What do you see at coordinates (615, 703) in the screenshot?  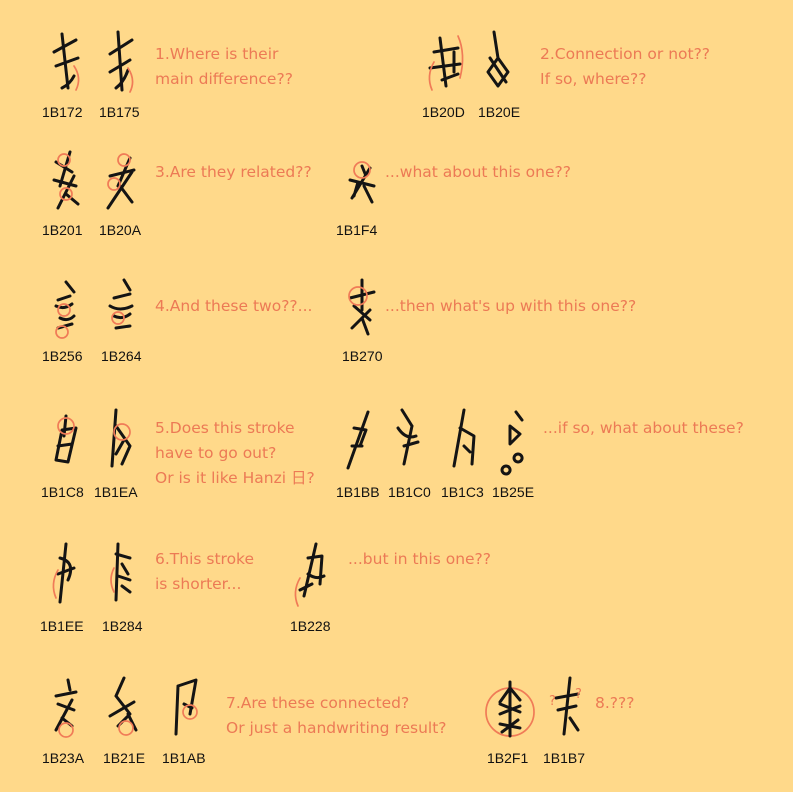 I see `note-8: 8.???` at bounding box center [615, 703].